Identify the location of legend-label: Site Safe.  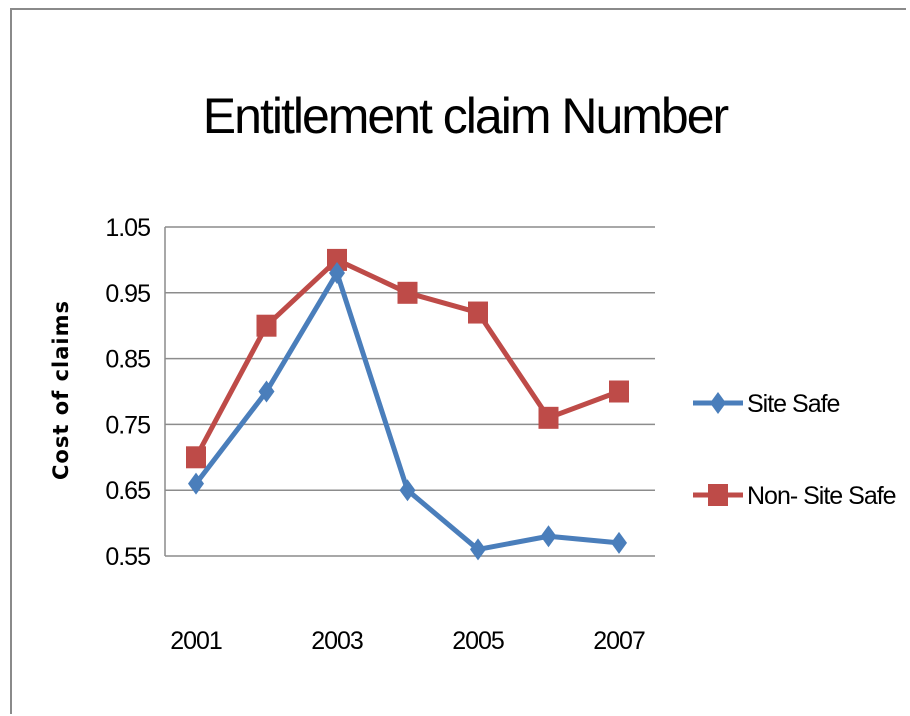
(793, 404).